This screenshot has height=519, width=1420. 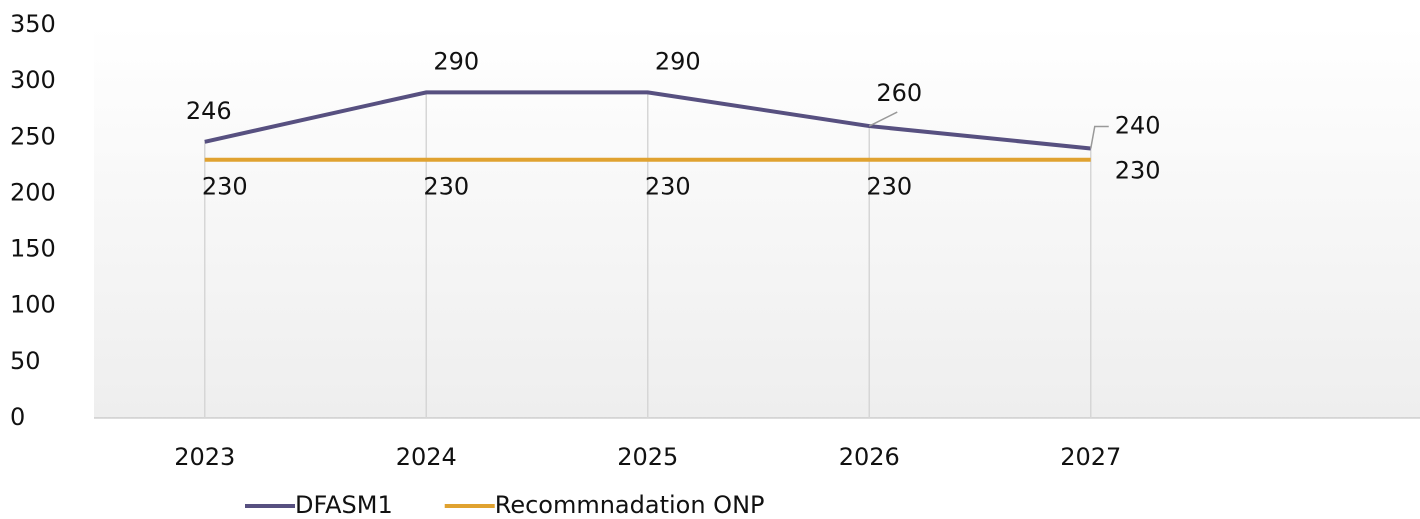 What do you see at coordinates (33, 192) in the screenshot?
I see `y-tick-label: 200` at bounding box center [33, 192].